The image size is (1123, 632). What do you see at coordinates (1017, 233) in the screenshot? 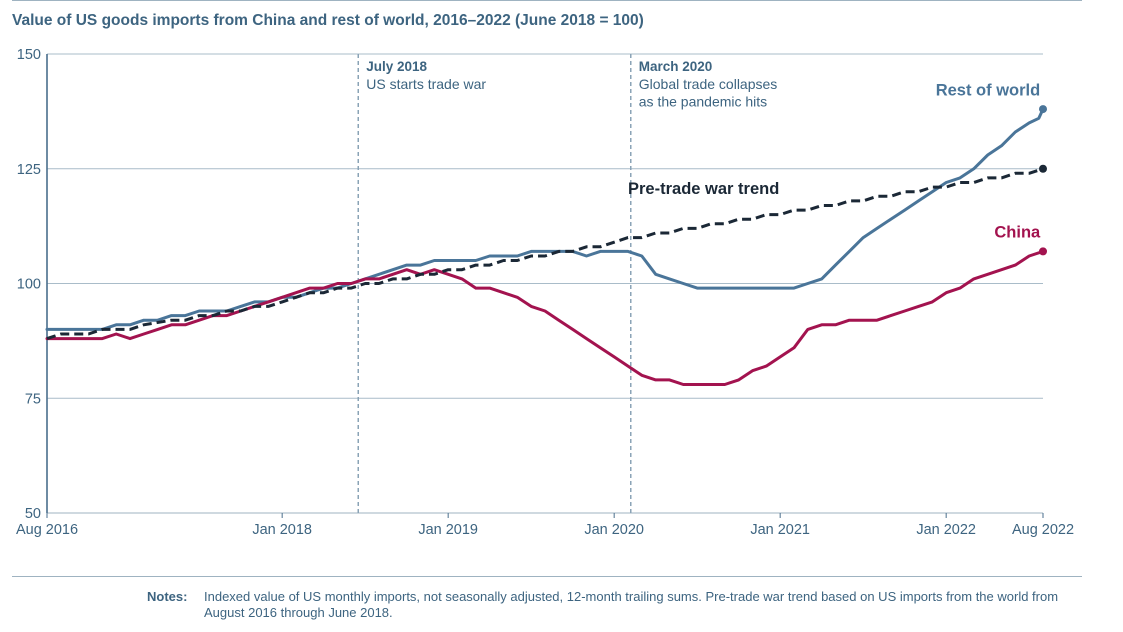
I see `series-label-china: China` at bounding box center [1017, 233].